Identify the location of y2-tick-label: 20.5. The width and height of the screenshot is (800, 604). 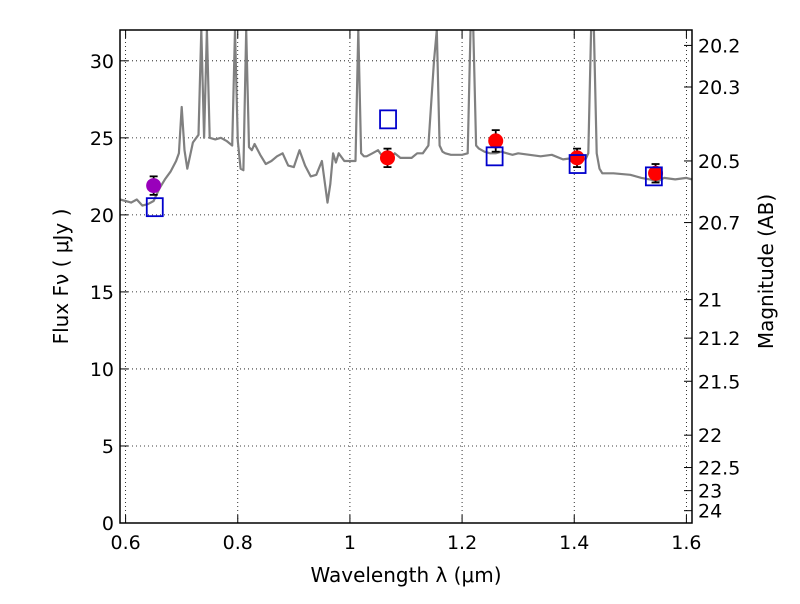
(719, 162).